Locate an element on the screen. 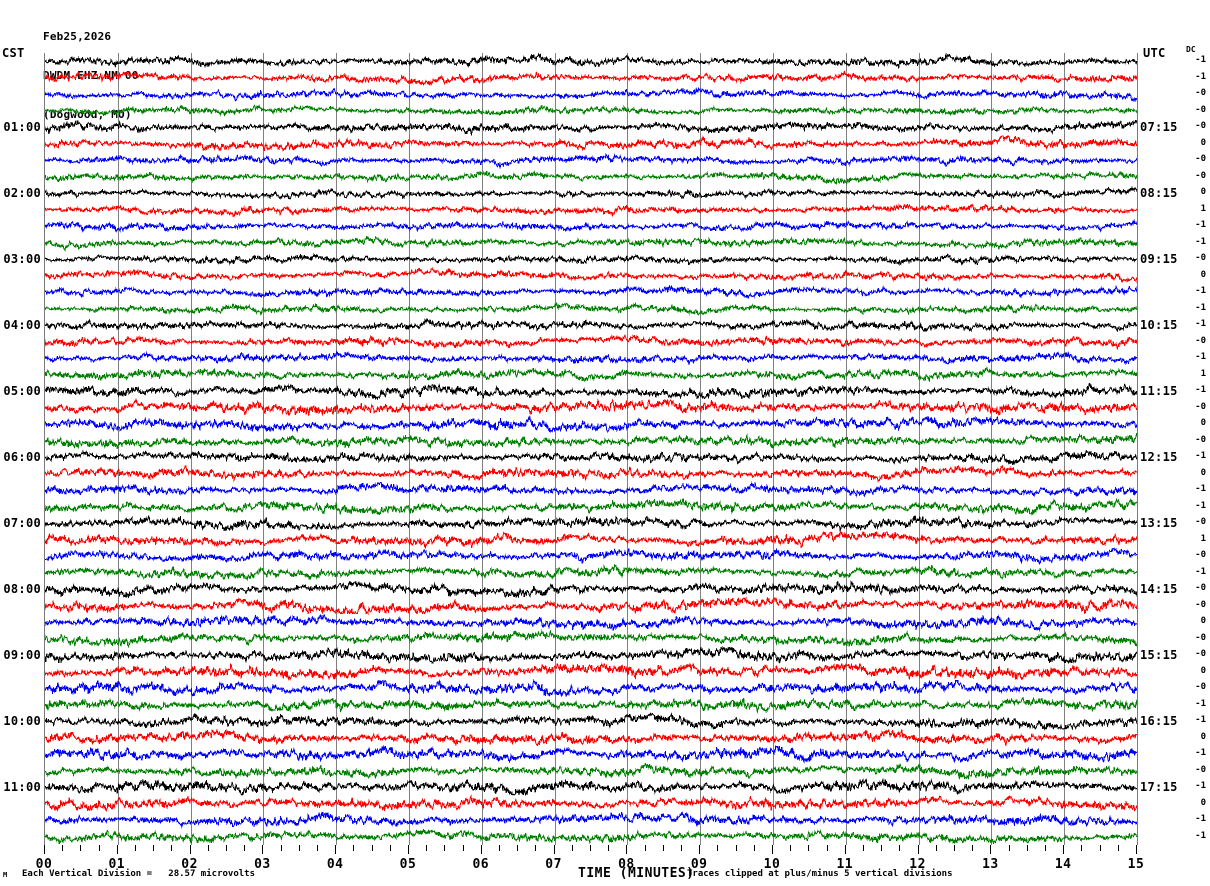  x-tick-label: 15 is located at coordinates (1136, 864).